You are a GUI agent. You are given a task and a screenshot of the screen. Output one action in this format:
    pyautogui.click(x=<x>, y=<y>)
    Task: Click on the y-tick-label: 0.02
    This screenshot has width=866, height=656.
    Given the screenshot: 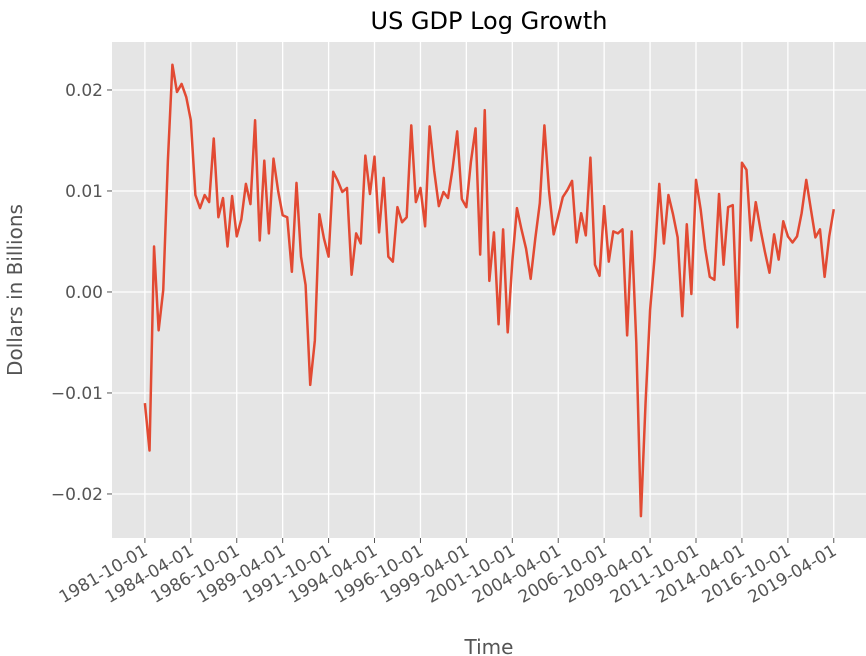 What is the action you would take?
    pyautogui.click(x=84, y=91)
    